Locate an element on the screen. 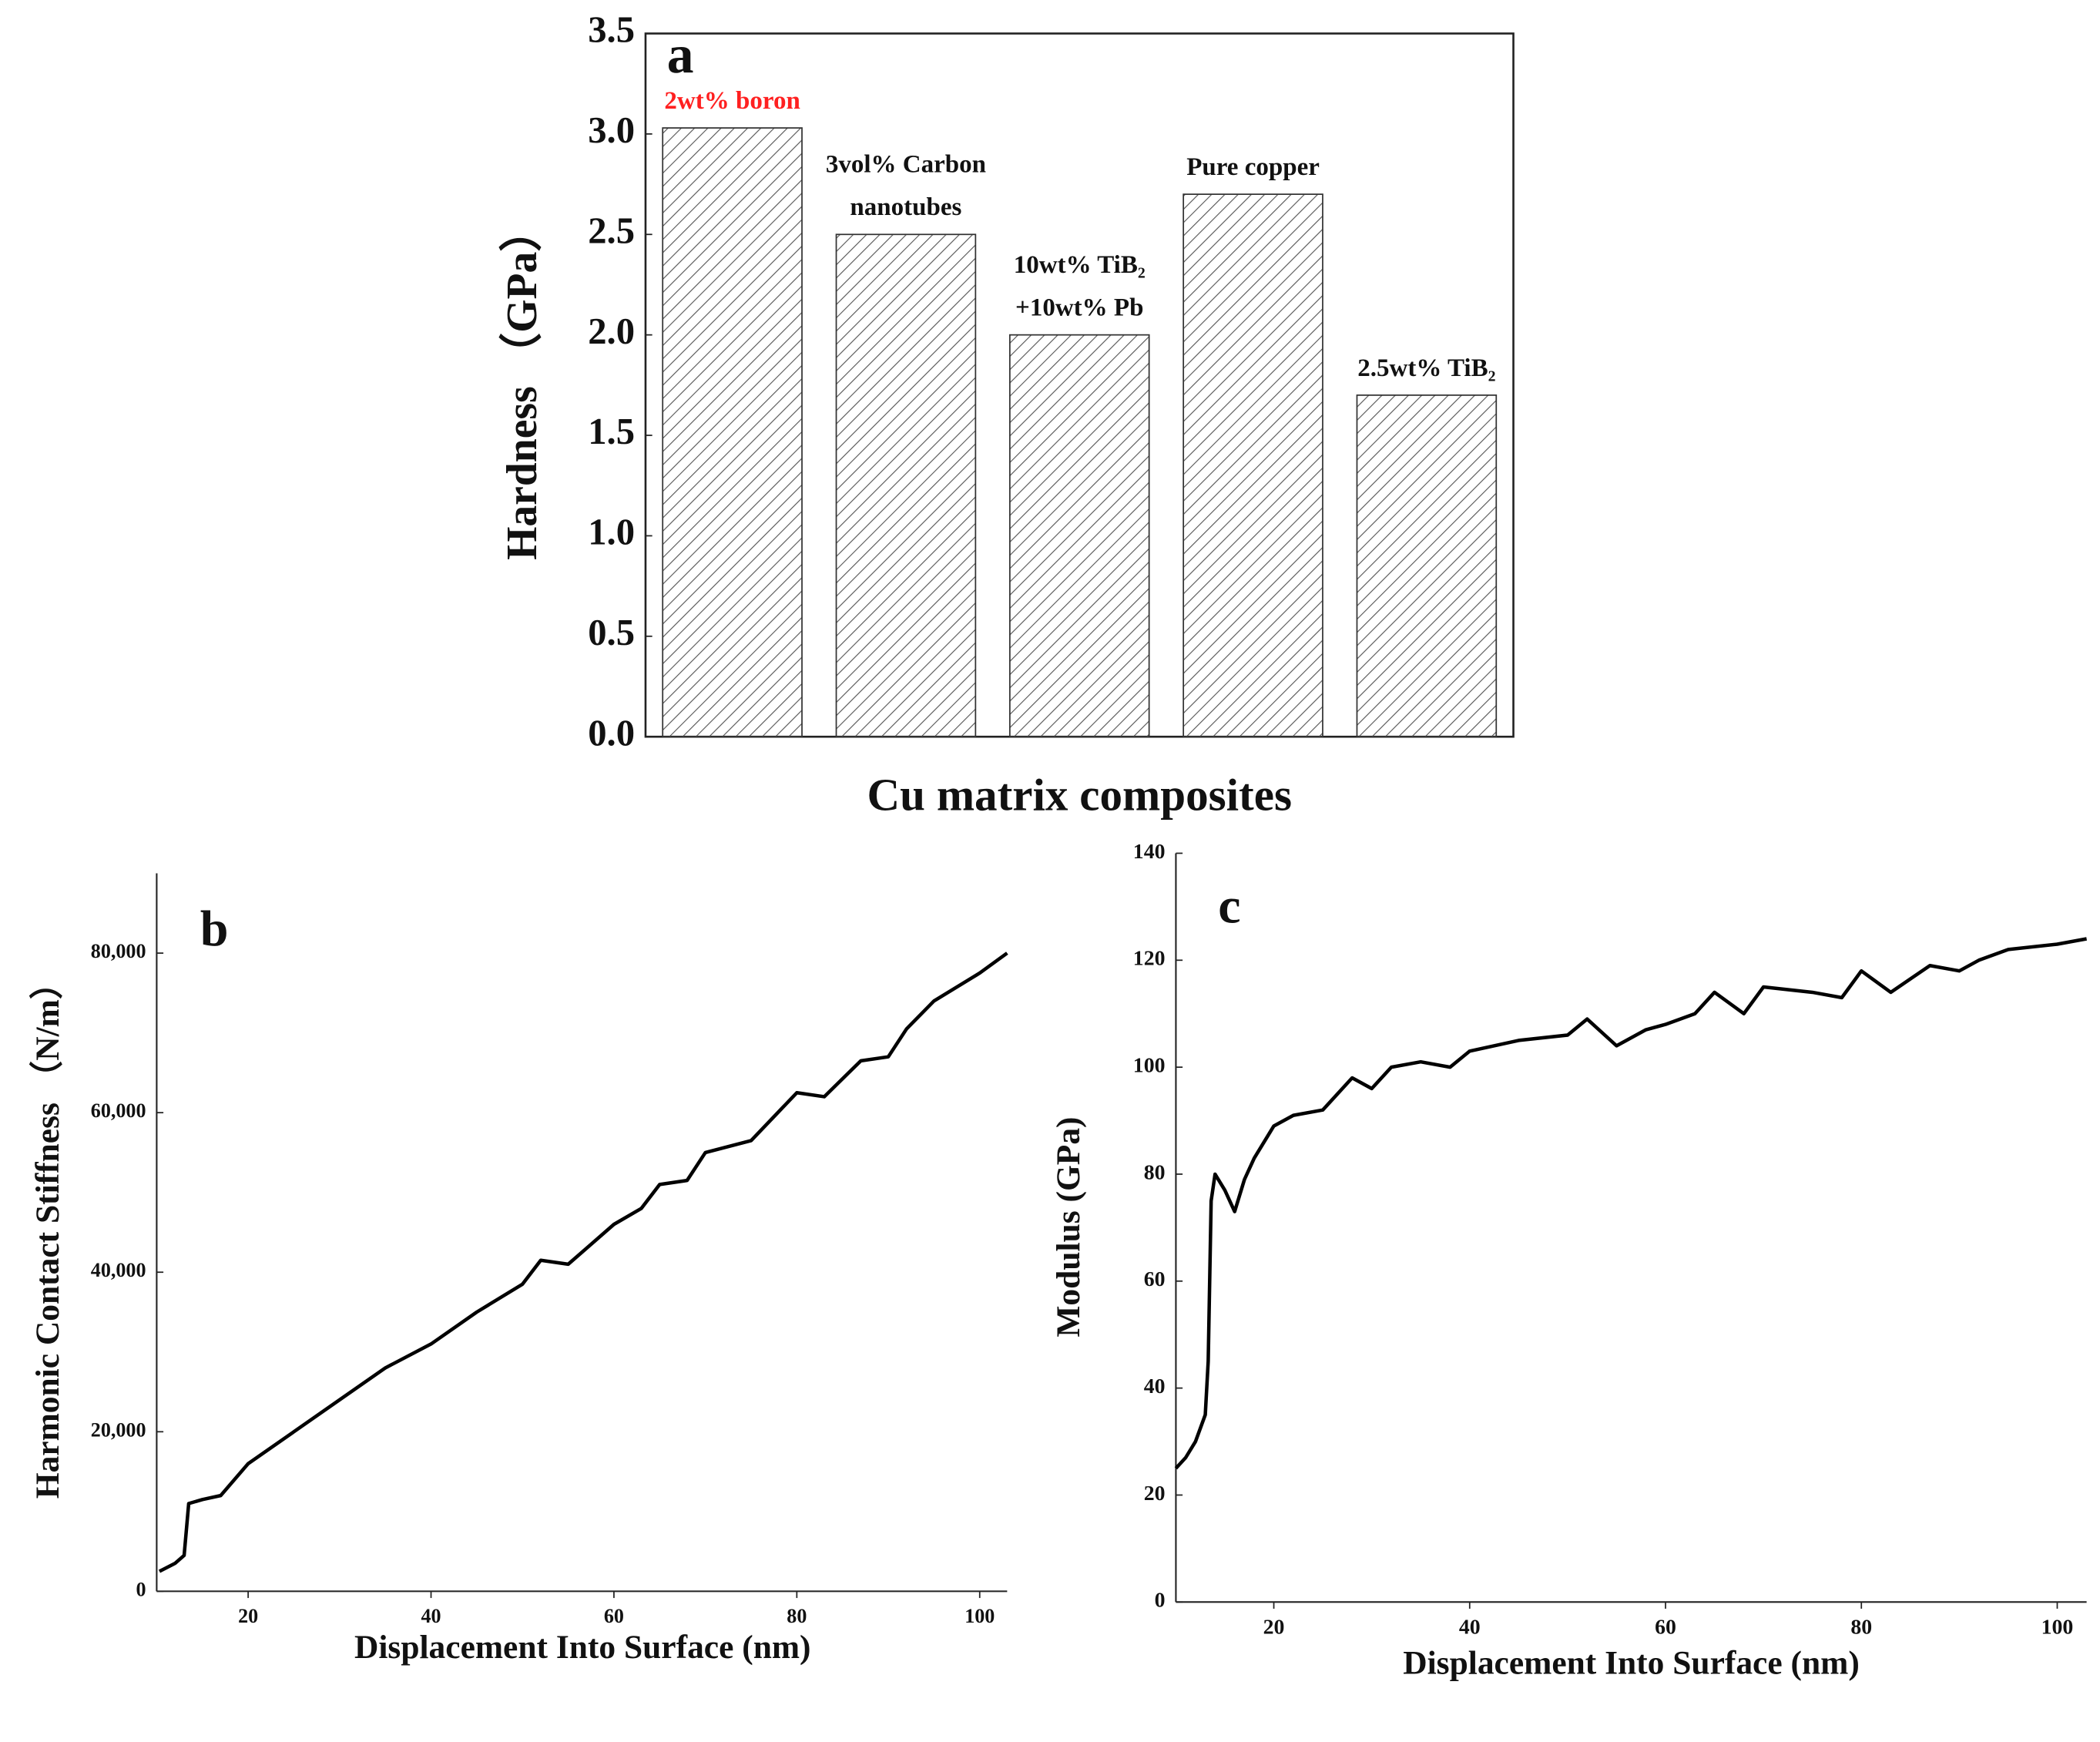 The height and width of the screenshot is (1742, 2100). y-tick-label: 80 is located at coordinates (1155, 1172).